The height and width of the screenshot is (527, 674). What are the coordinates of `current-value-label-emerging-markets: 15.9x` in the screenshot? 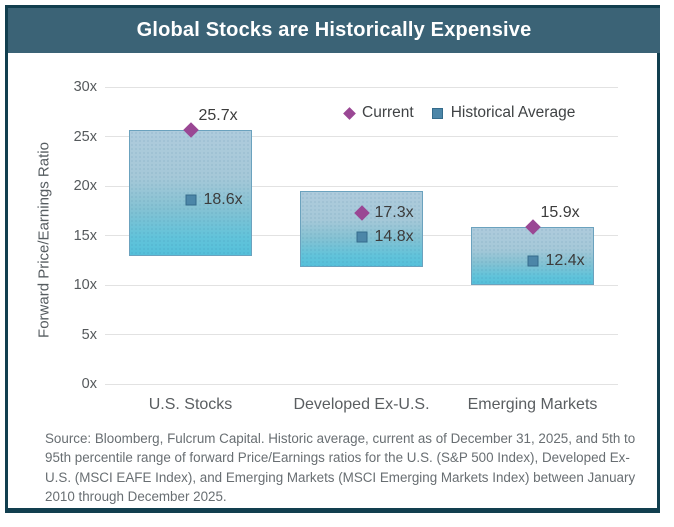 It's located at (560, 212).